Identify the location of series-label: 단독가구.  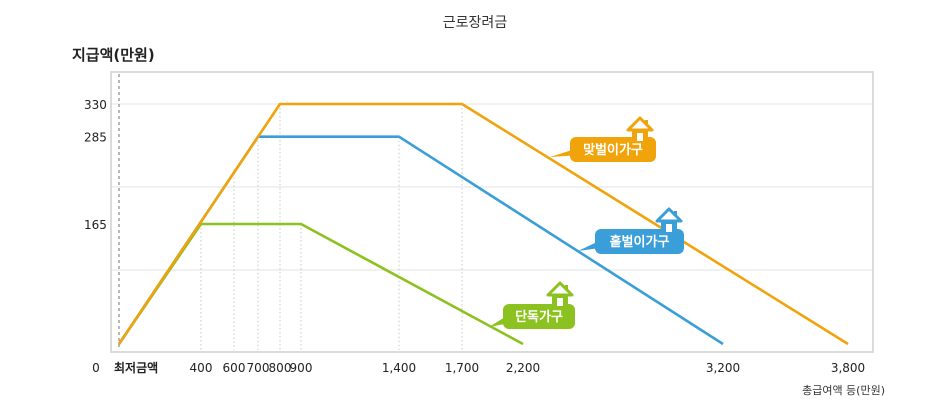
(532, 305).